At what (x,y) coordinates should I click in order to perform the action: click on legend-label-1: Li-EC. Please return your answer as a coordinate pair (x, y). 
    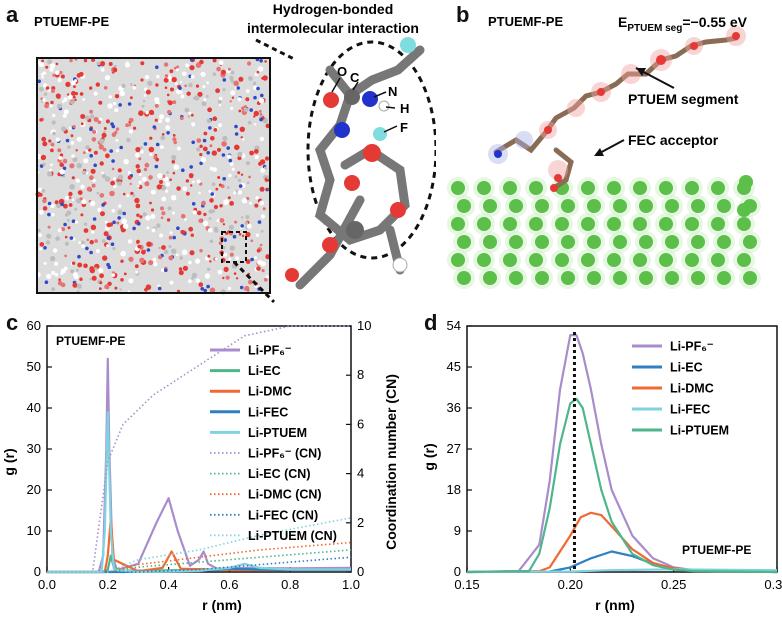
    Looking at the image, I should click on (264, 371).